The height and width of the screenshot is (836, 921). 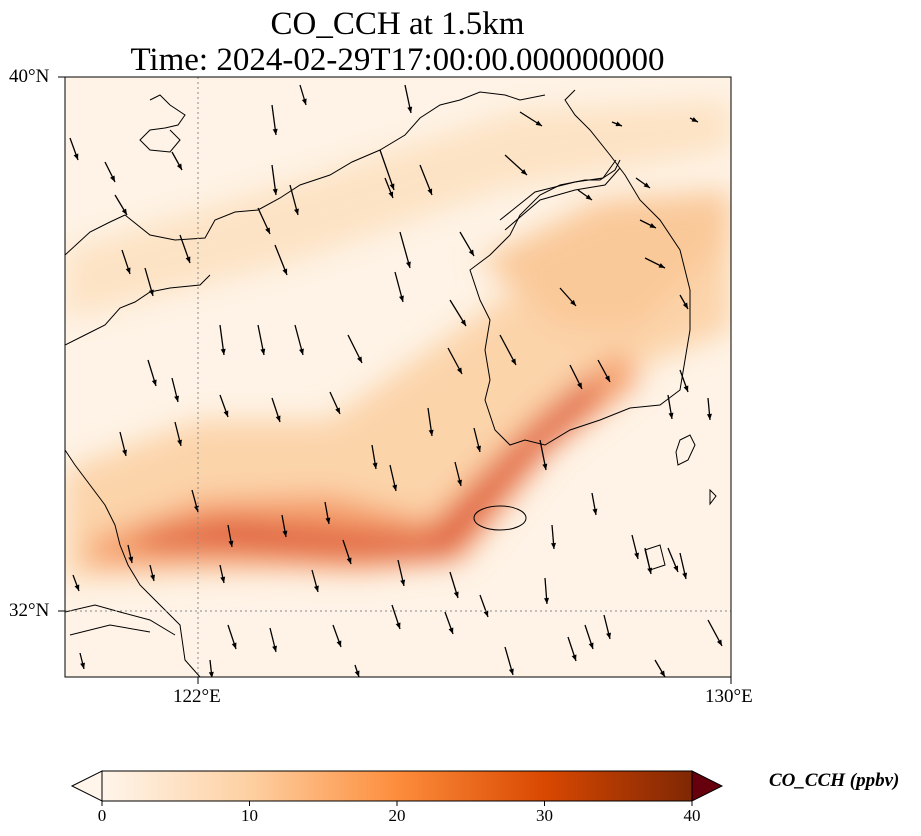 I want to click on coast-north-china, so click(x=305, y=173).